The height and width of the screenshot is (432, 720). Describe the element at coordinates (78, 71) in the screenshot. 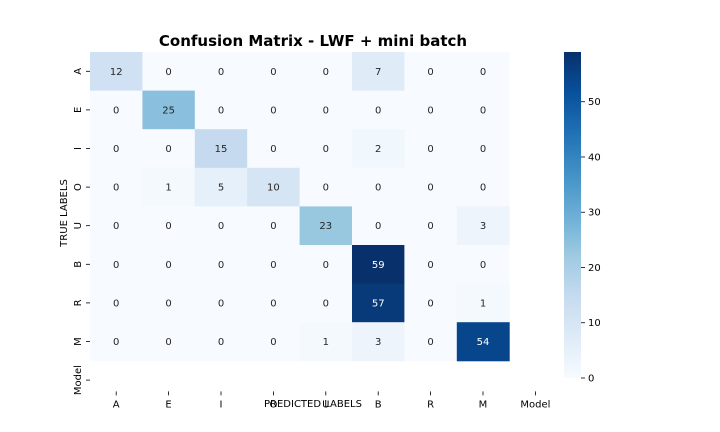

I see `y-tick-label: A` at that location.